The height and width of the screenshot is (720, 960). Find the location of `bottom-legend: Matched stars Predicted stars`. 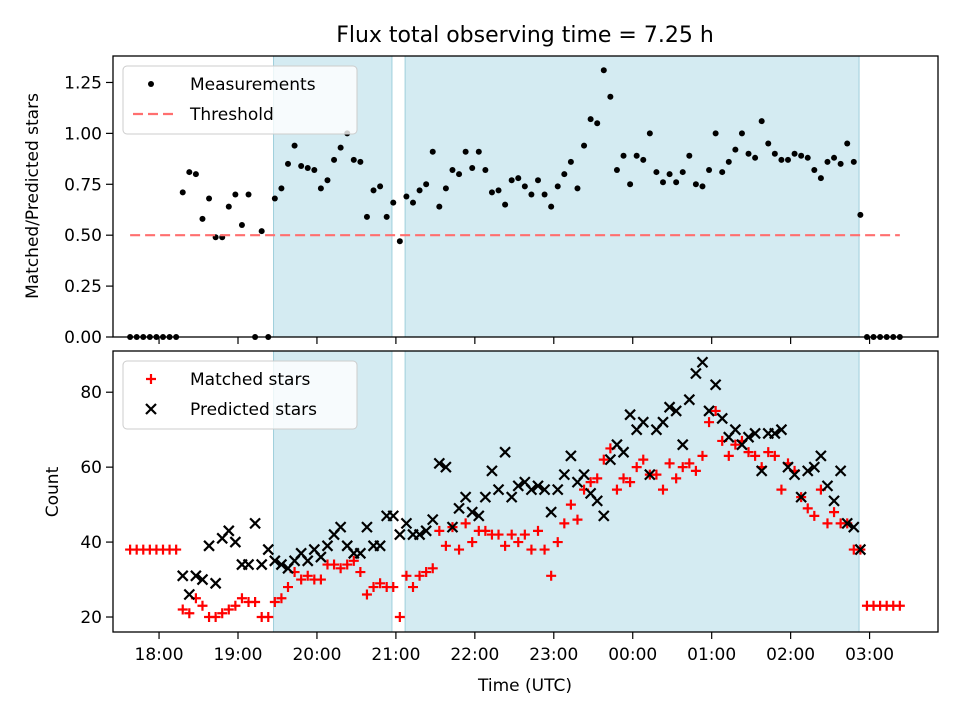

bottom-legend: Matched stars Predicted stars is located at coordinates (240, 395).